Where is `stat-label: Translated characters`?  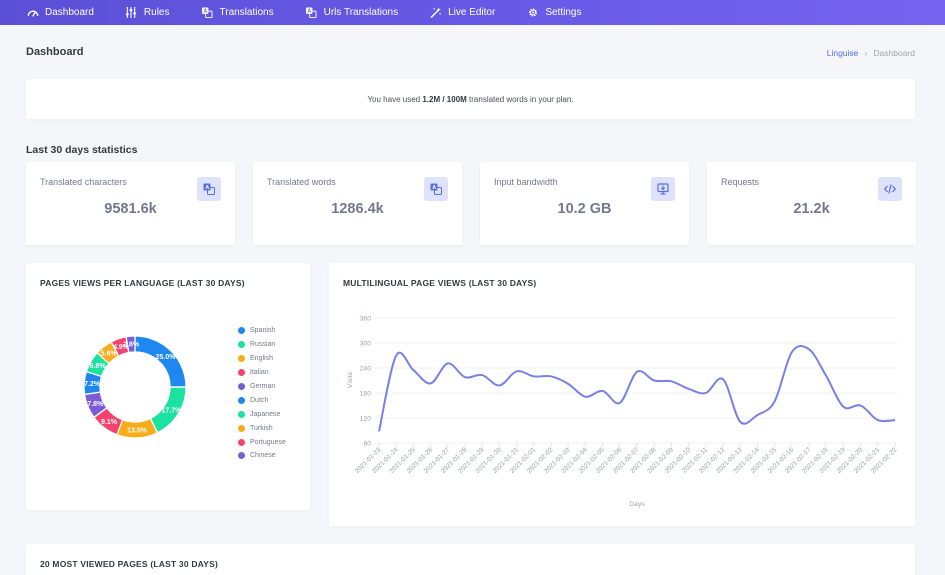 stat-label: Translated characters is located at coordinates (83, 182).